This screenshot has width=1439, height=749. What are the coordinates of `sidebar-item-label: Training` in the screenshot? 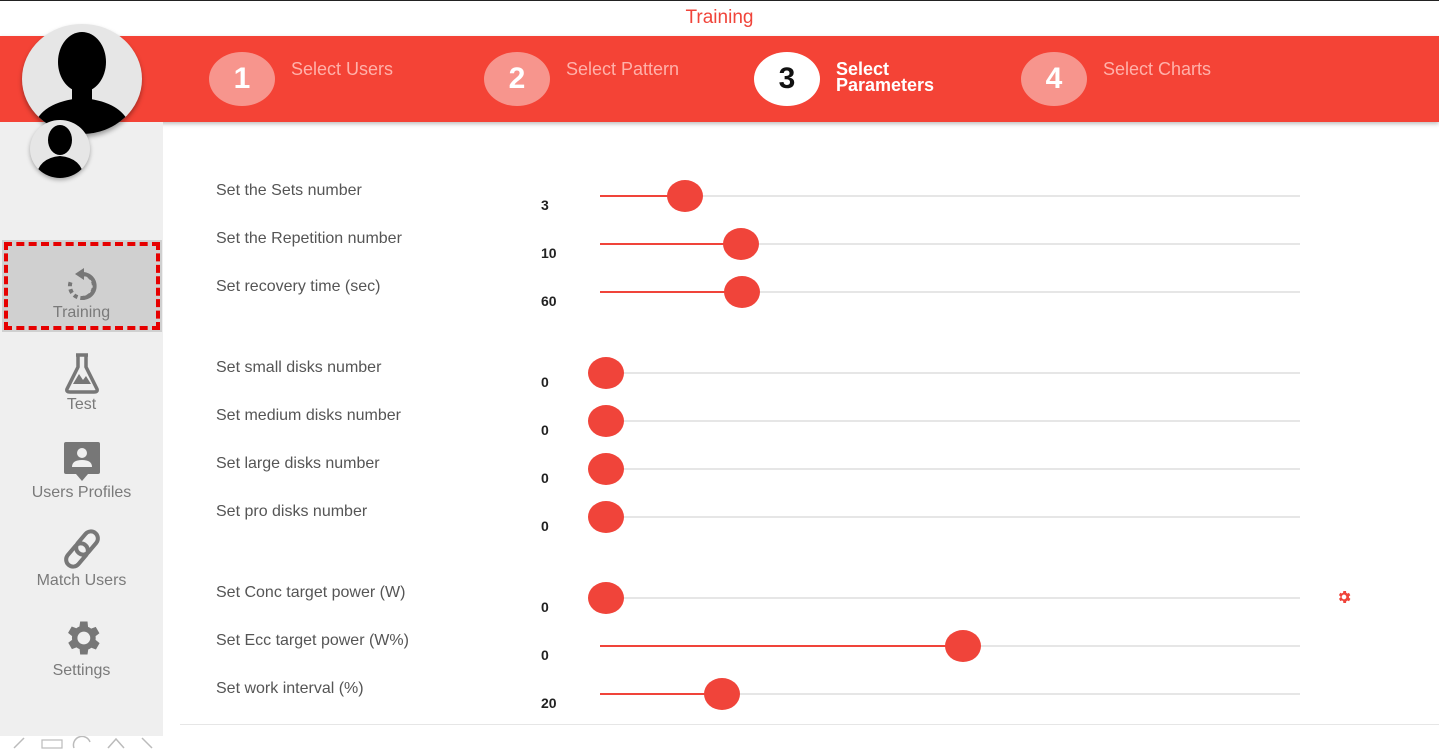 It's located at (81, 312).